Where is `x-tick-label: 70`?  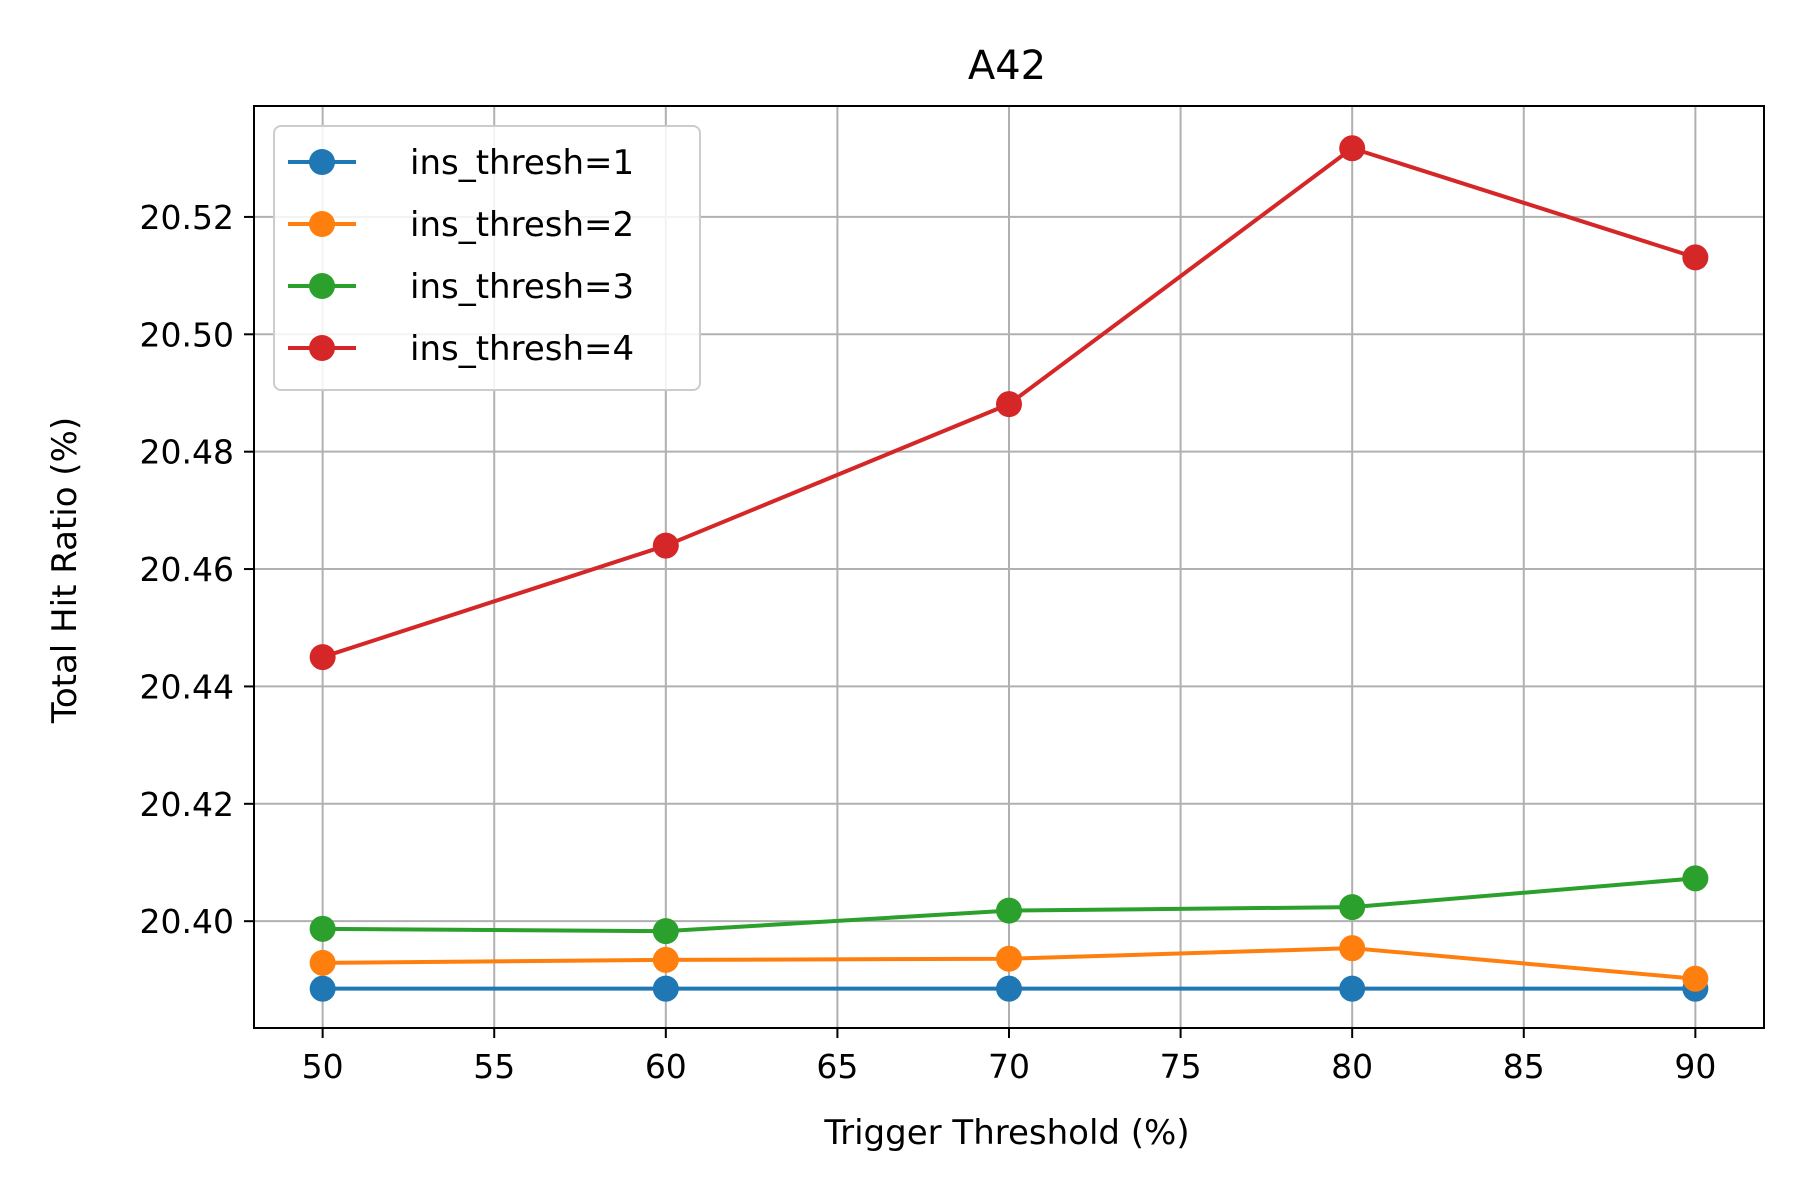
x-tick-label: 70 is located at coordinates (1009, 1066).